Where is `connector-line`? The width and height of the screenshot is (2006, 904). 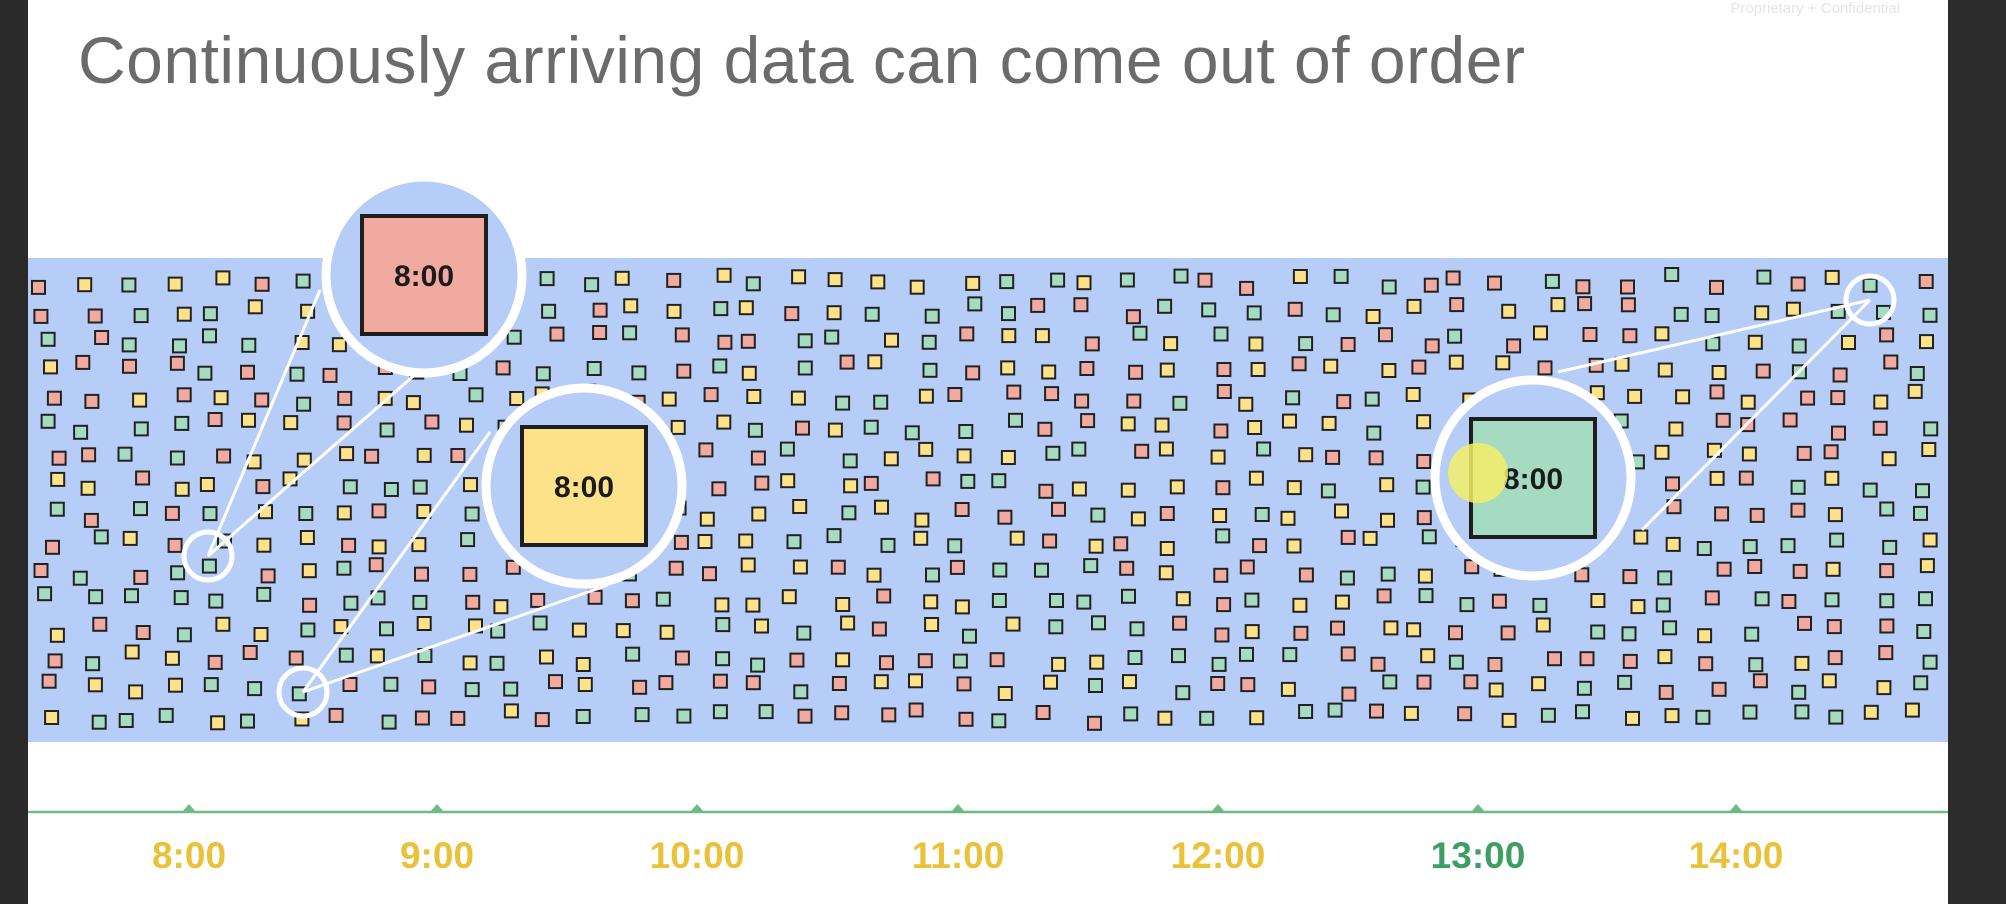
connector-line is located at coordinates (264, 423).